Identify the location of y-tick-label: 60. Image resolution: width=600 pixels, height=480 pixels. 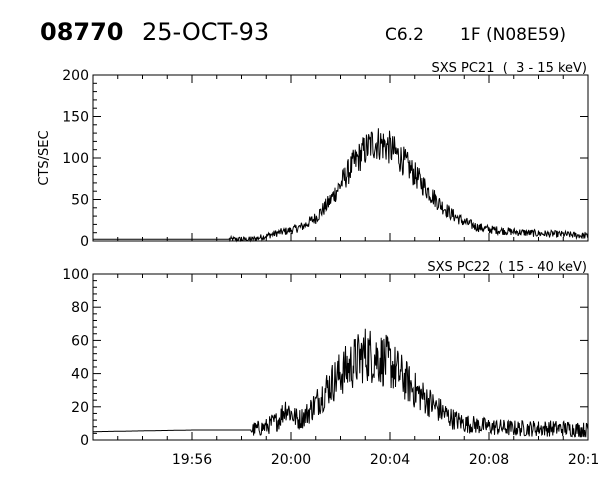
(80, 341).